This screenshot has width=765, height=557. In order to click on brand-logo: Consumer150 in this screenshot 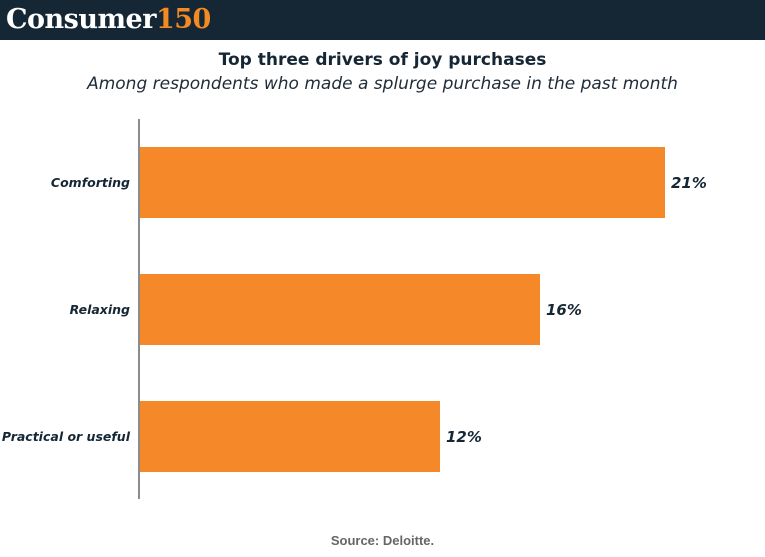, I will do `click(108, 20)`.